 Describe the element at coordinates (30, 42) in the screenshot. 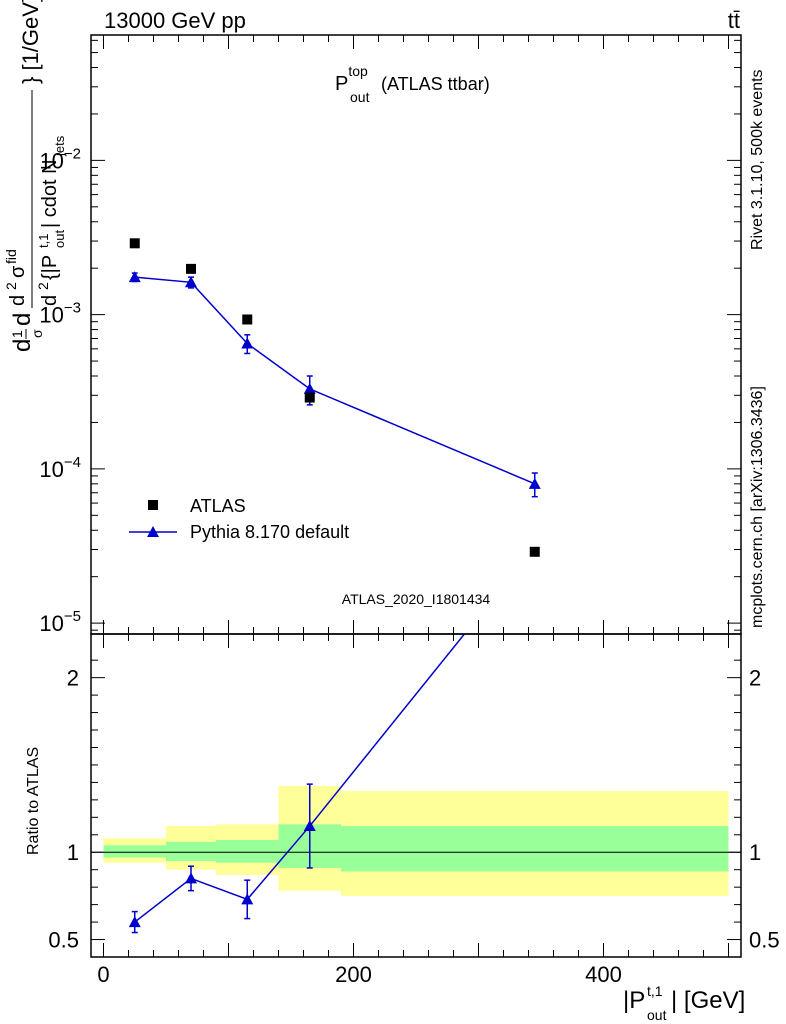

I see `ylabel-units: } [1/GeV]` at that location.